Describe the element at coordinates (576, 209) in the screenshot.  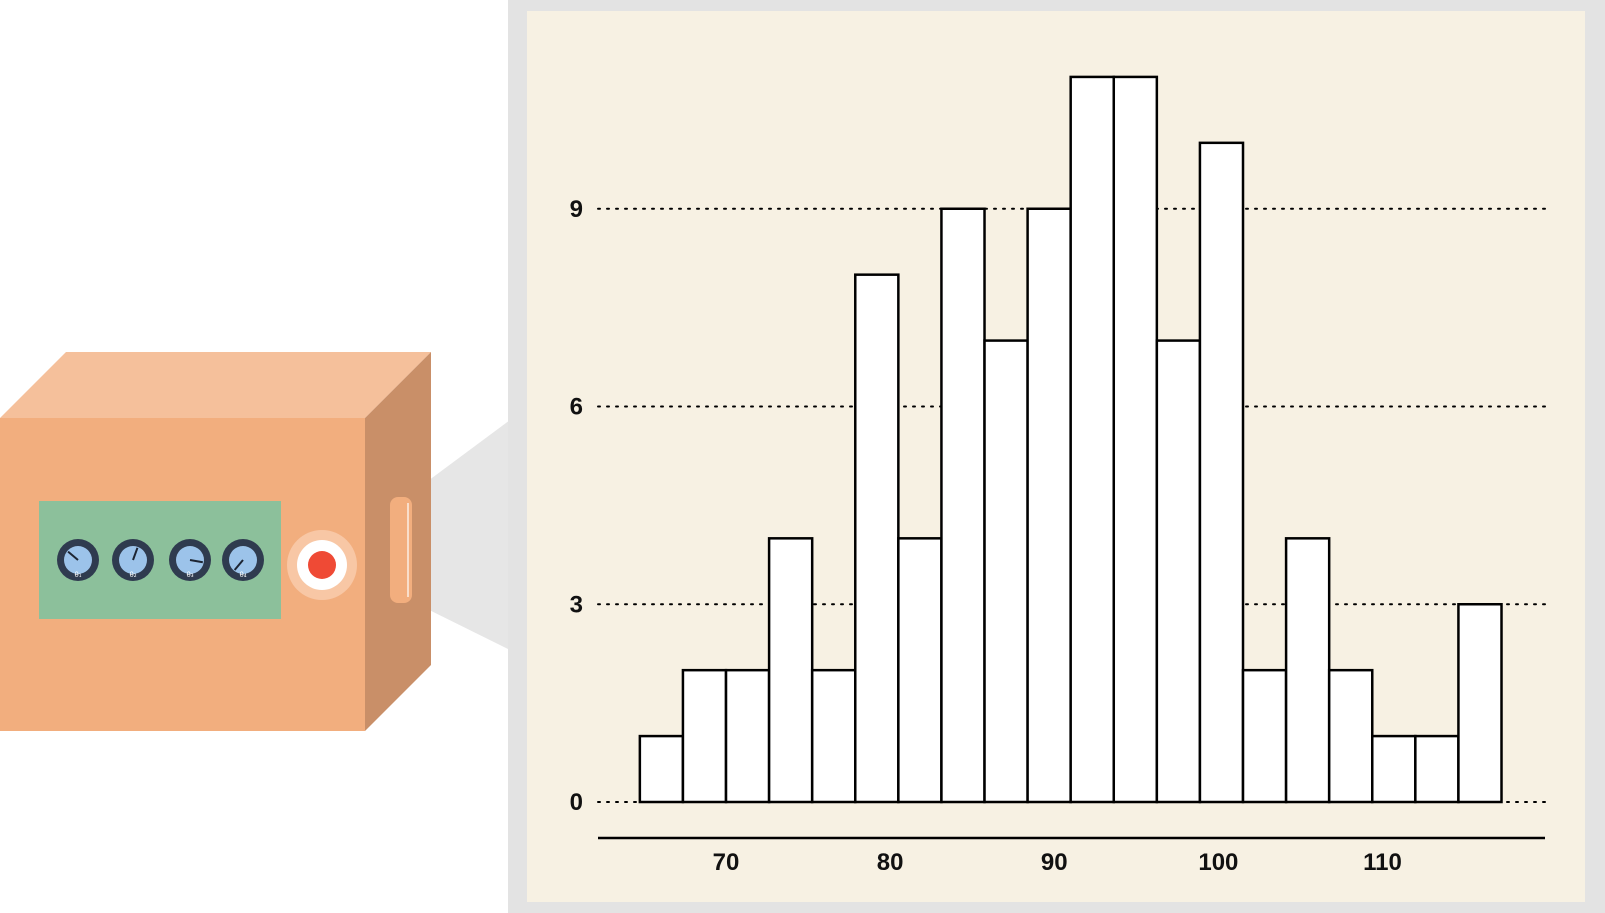
I see `y-tick-label: 9` at that location.